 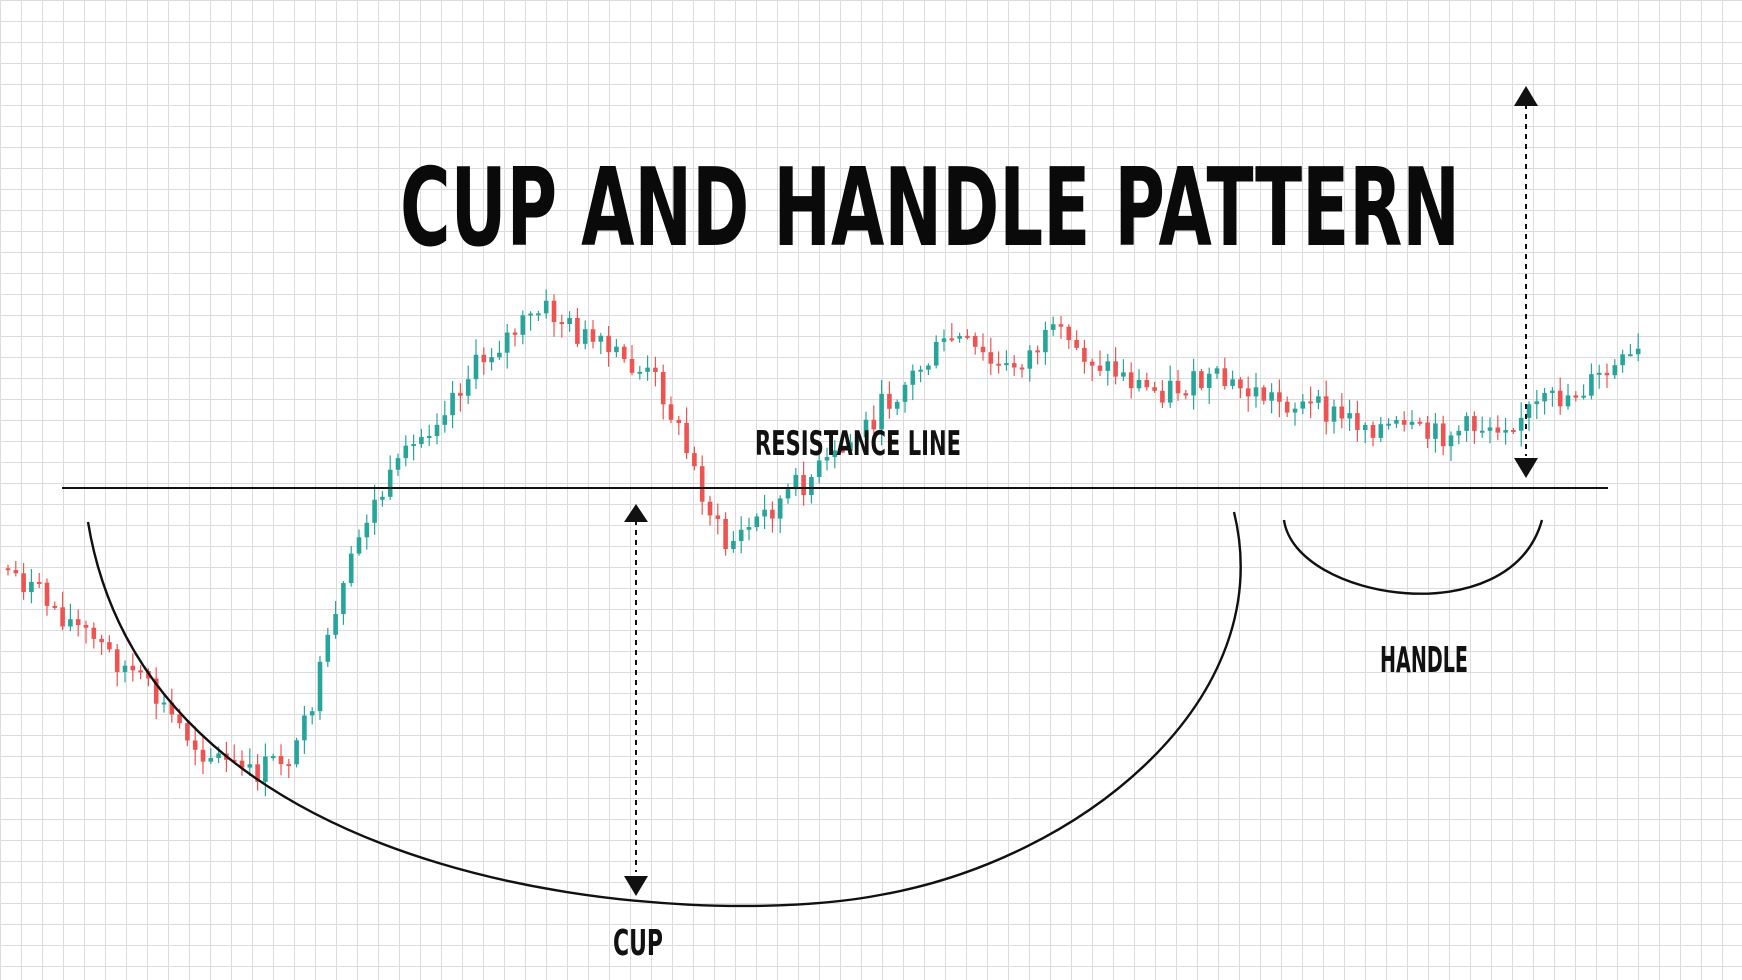 What do you see at coordinates (636, 513) in the screenshot?
I see `cup-depth-arrow-up-icon` at bounding box center [636, 513].